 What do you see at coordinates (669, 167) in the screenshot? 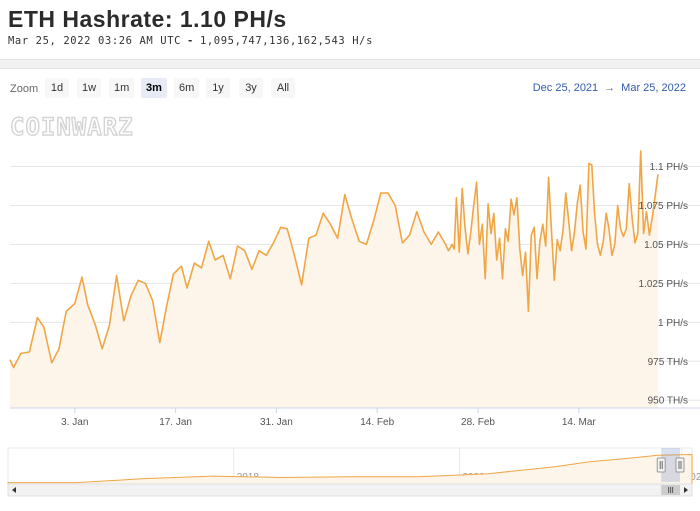
I see `y-tick-label: 1.1 PH/s` at bounding box center [669, 167].